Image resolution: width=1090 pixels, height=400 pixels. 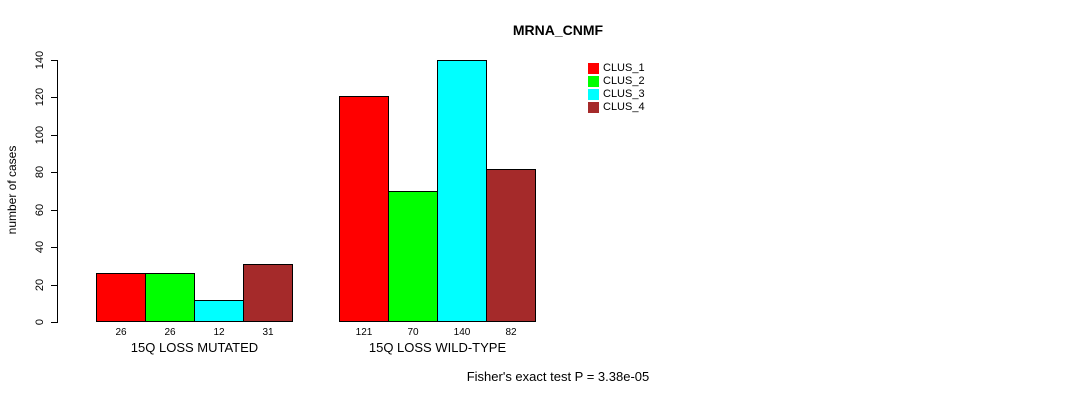 What do you see at coordinates (558, 30) in the screenshot?
I see `chart-title: MRNA_CNMF` at bounding box center [558, 30].